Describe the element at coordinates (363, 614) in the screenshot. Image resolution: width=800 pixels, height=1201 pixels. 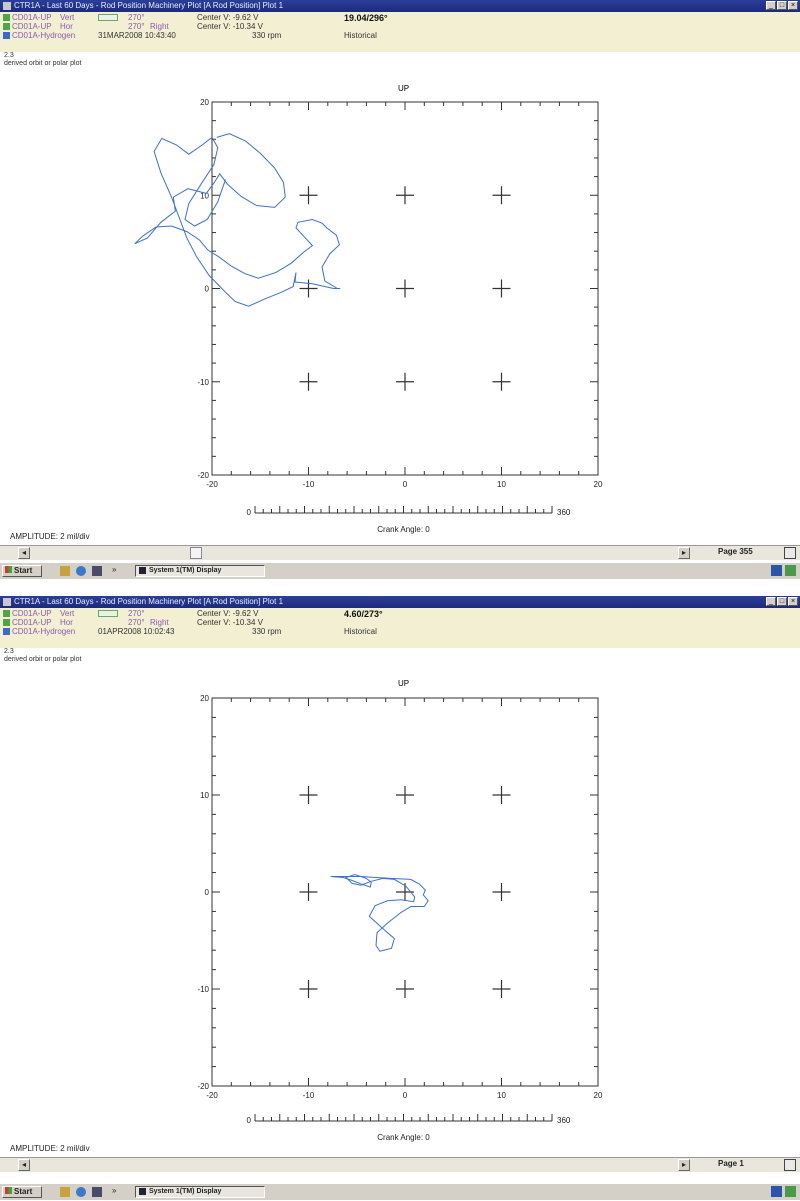
I see `amplitude-phase-value: 4.60/273°` at that location.